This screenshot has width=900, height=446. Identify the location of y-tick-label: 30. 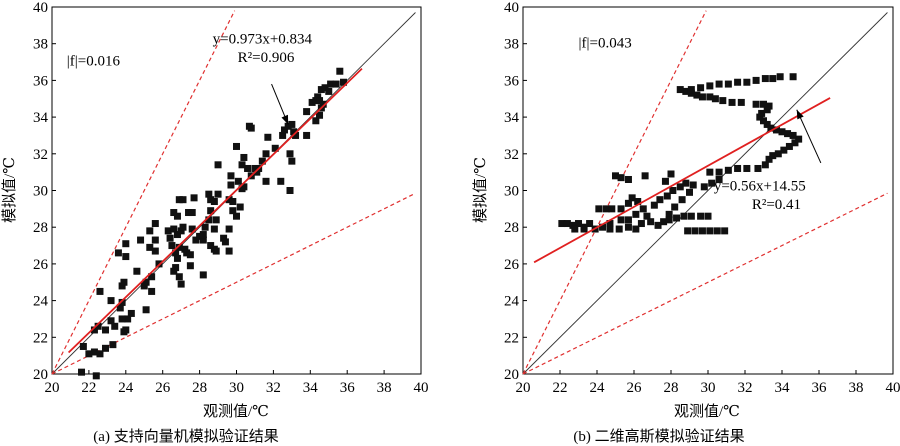
(40, 192).